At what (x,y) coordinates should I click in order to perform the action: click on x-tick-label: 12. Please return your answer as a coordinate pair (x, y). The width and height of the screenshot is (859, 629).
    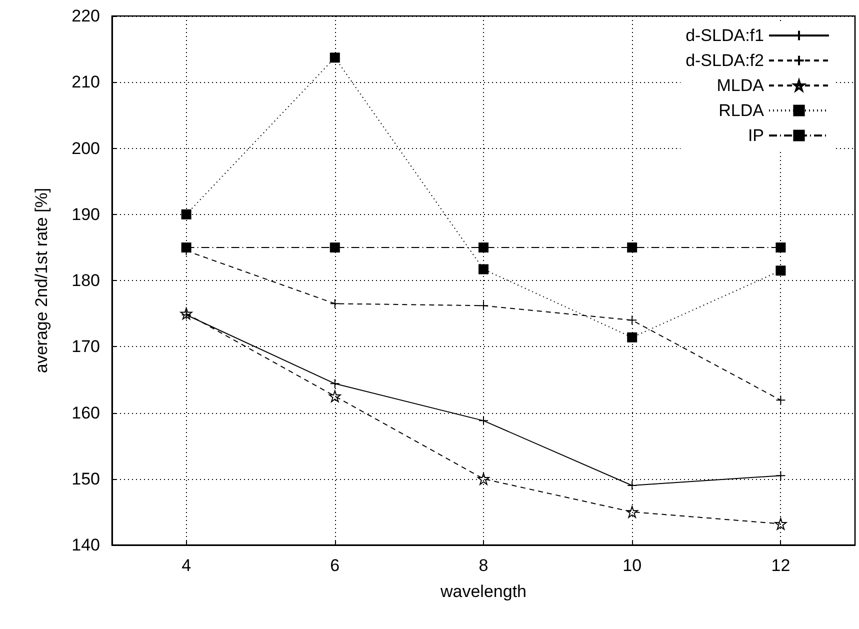
    Looking at the image, I should click on (780, 565).